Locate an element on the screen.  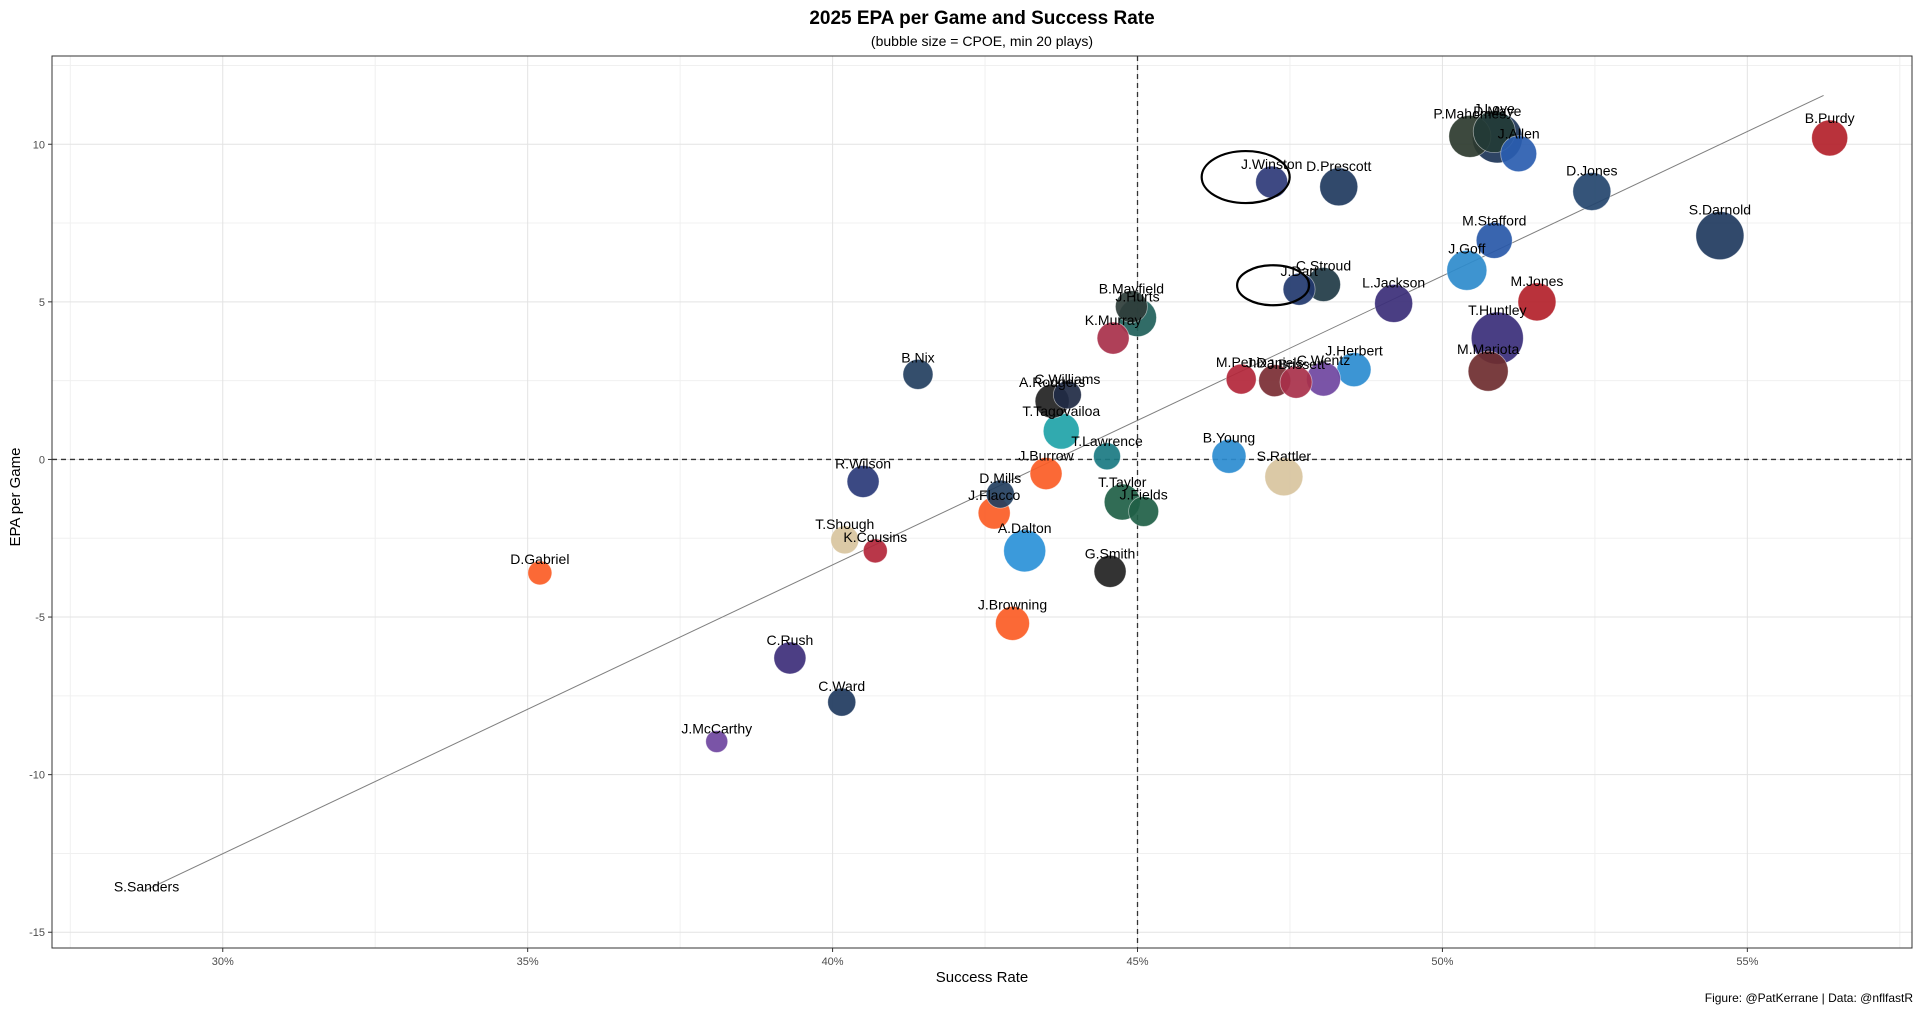
point-label-j-allen: J.Allen is located at coordinates (1519, 134).